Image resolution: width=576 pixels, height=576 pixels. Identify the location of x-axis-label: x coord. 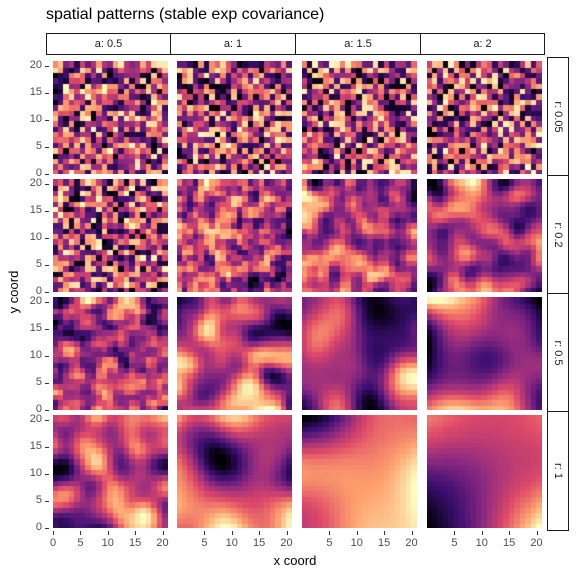
(295, 560).